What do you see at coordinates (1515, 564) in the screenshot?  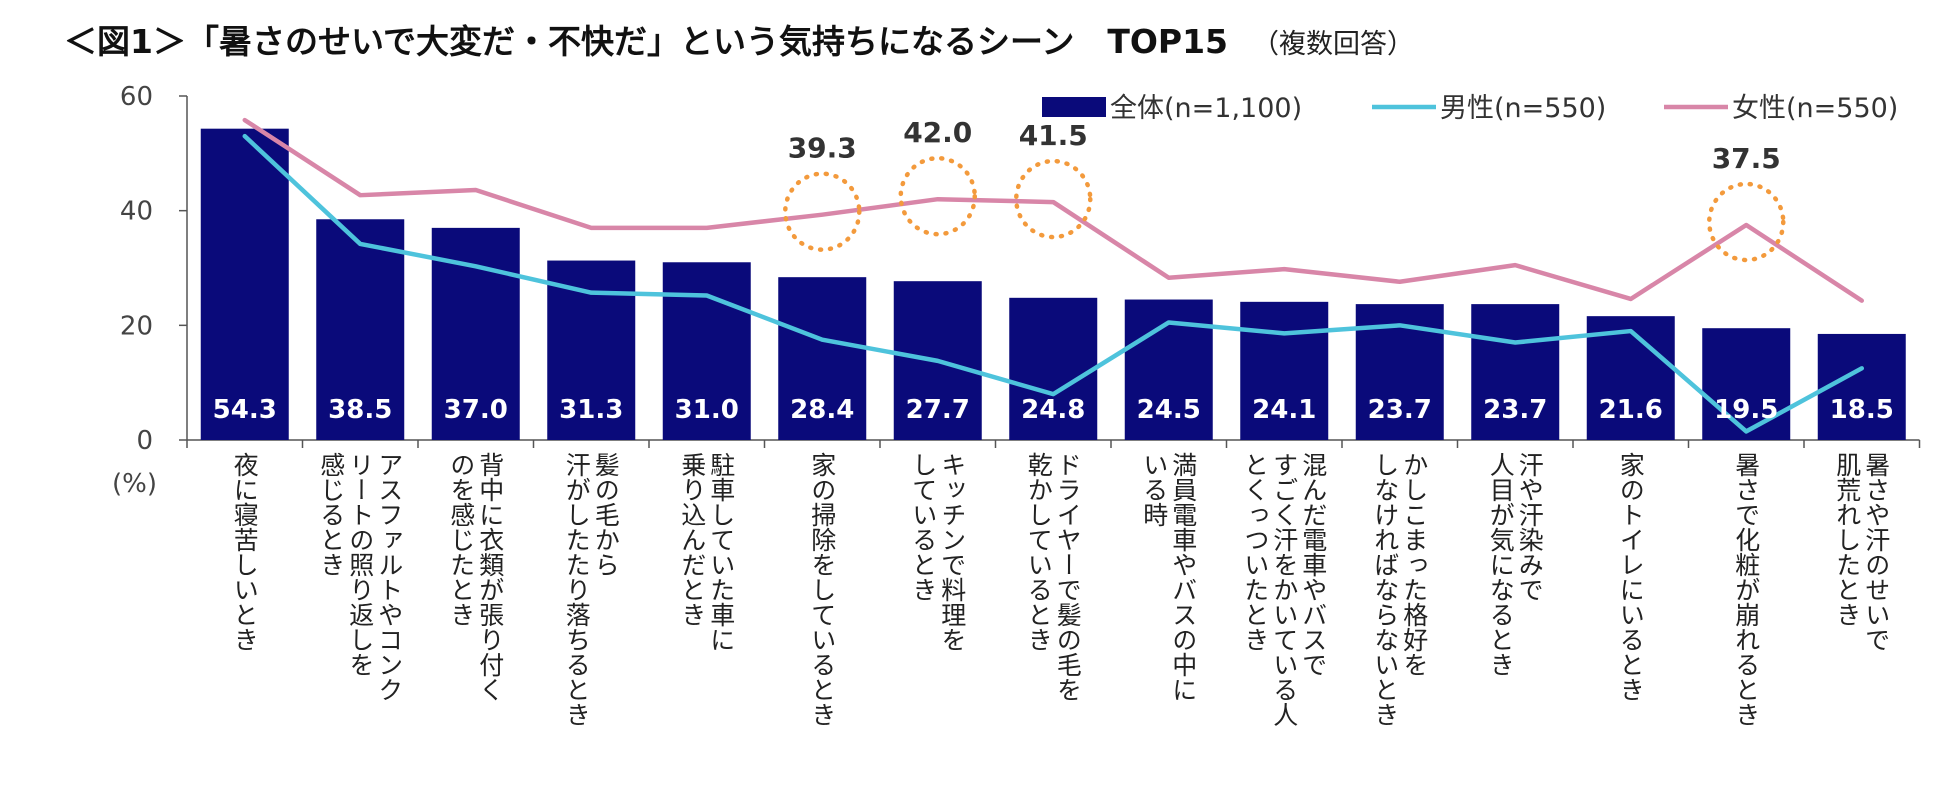 I see `category-label: 汗や汗染みで 人目が気になるとき` at bounding box center [1515, 564].